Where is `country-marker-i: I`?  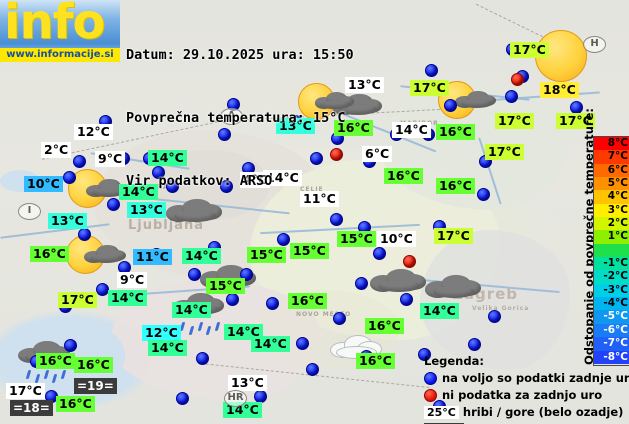
country-marker-i: I is located at coordinates (29, 211).